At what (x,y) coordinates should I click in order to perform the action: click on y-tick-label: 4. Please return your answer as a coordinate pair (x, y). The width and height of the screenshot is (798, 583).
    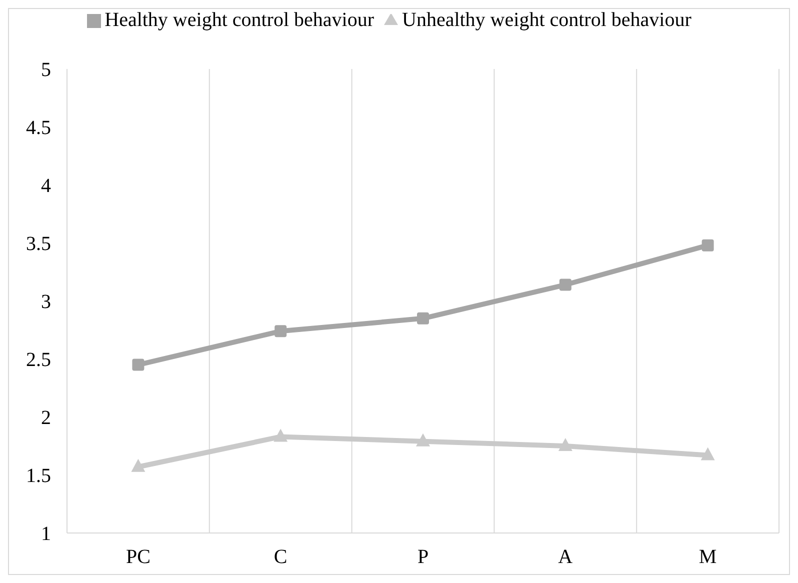
    Looking at the image, I should click on (46, 186).